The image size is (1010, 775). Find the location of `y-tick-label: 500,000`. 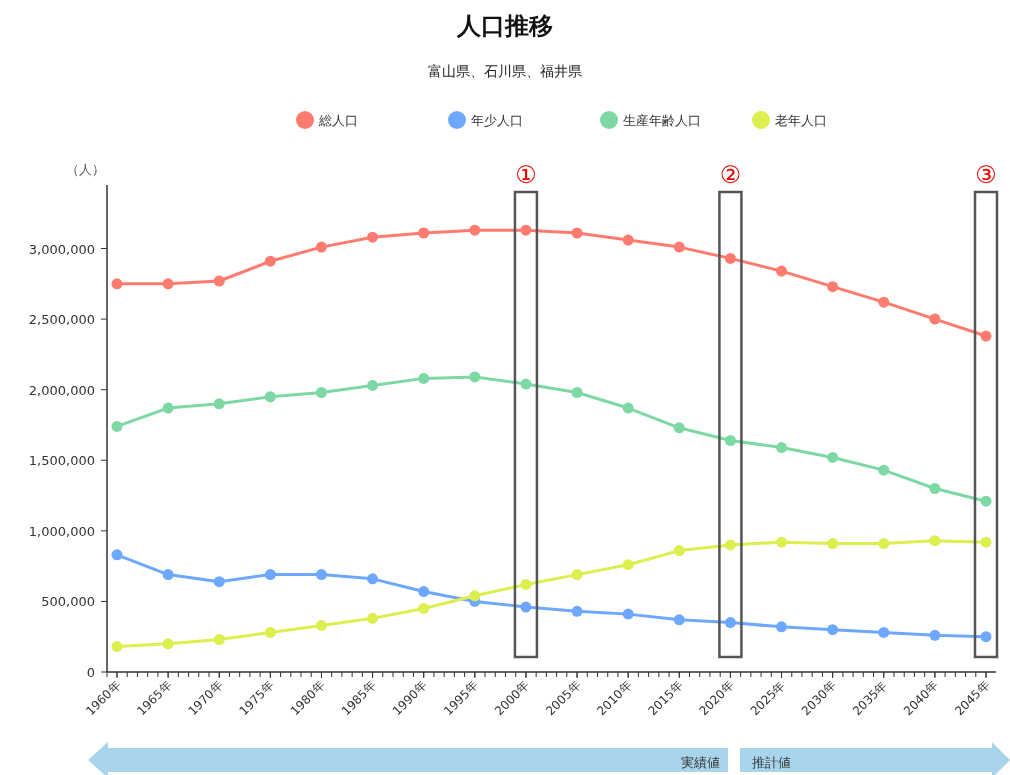

y-tick-label: 500,000 is located at coordinates (68, 602).